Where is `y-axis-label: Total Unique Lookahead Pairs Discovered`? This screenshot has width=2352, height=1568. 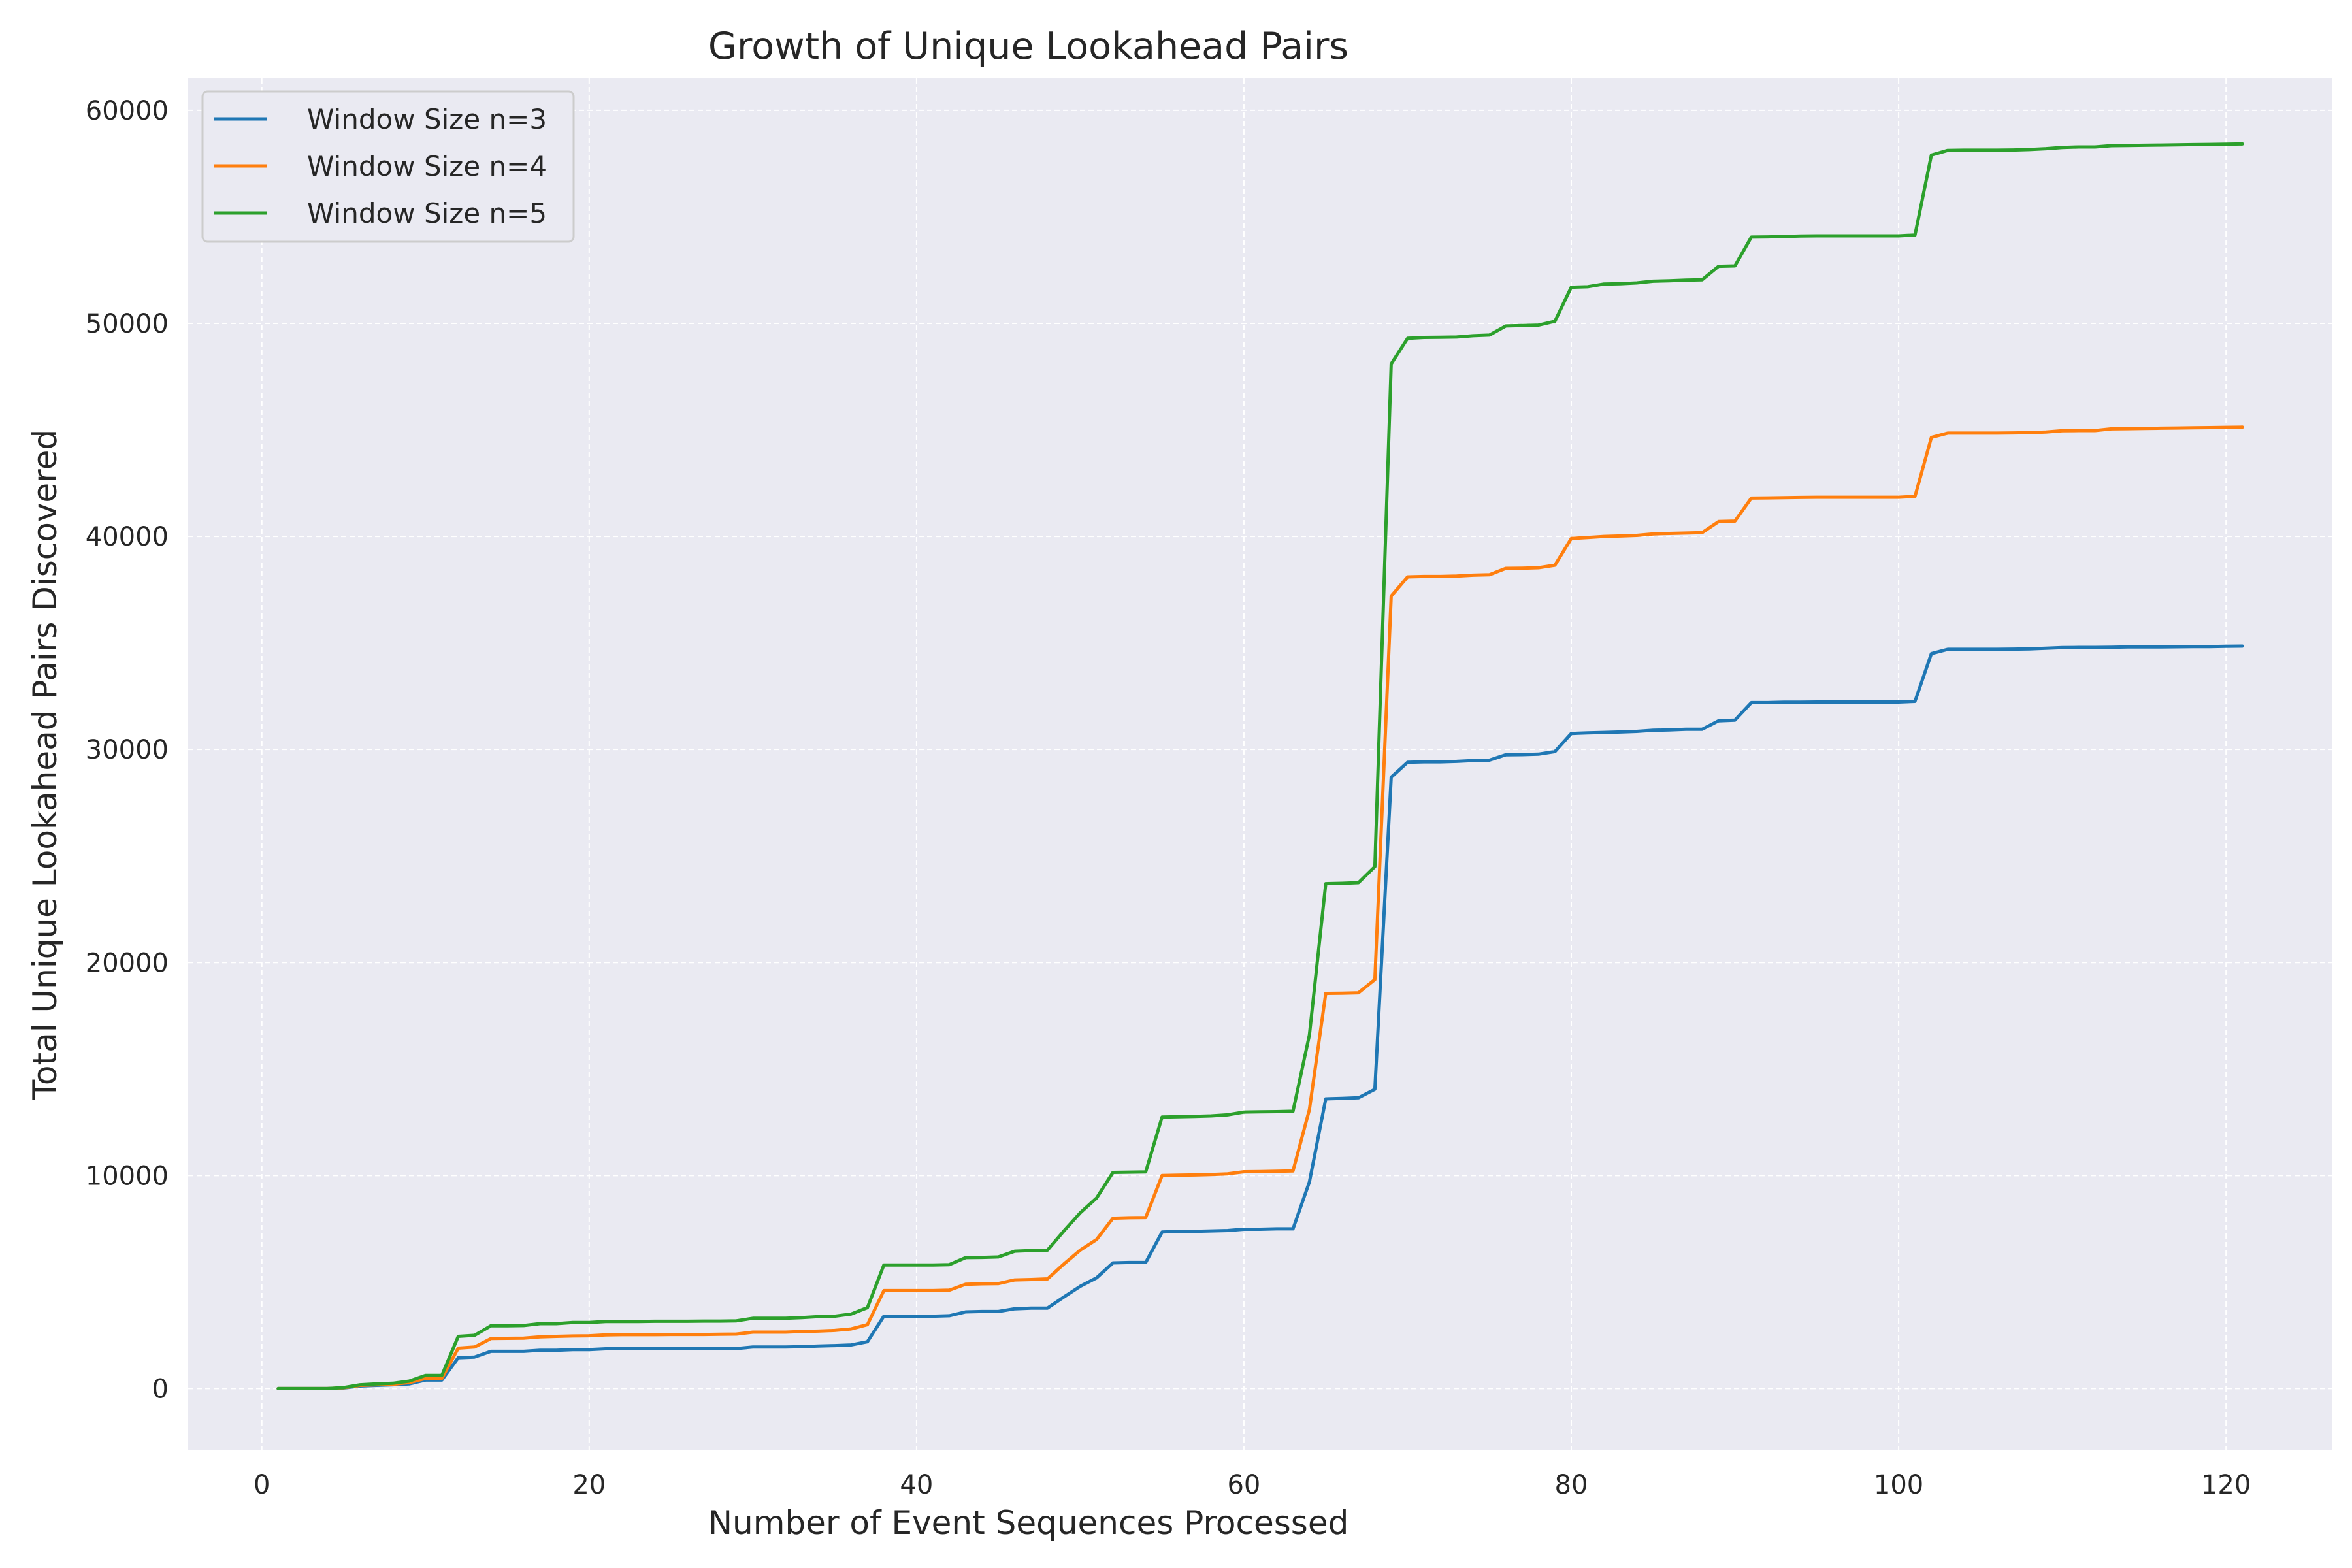
y-axis-label: Total Unique Lookahead Pairs Discovered is located at coordinates (45, 764).